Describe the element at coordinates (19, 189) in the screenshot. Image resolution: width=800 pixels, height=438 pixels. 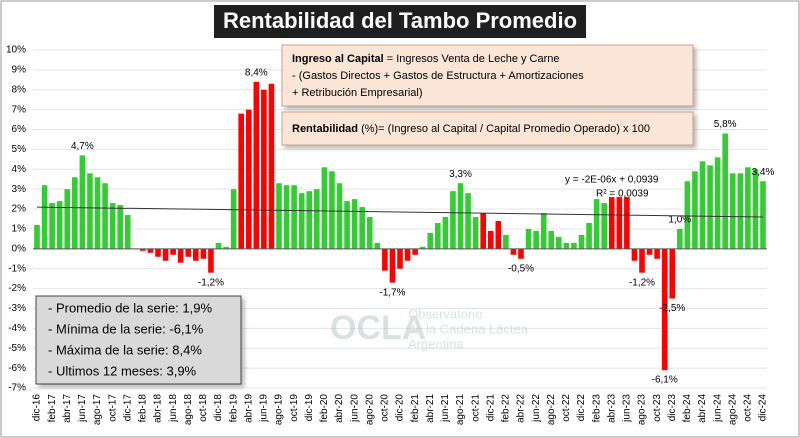
I see `y-tick-label: 3%` at that location.